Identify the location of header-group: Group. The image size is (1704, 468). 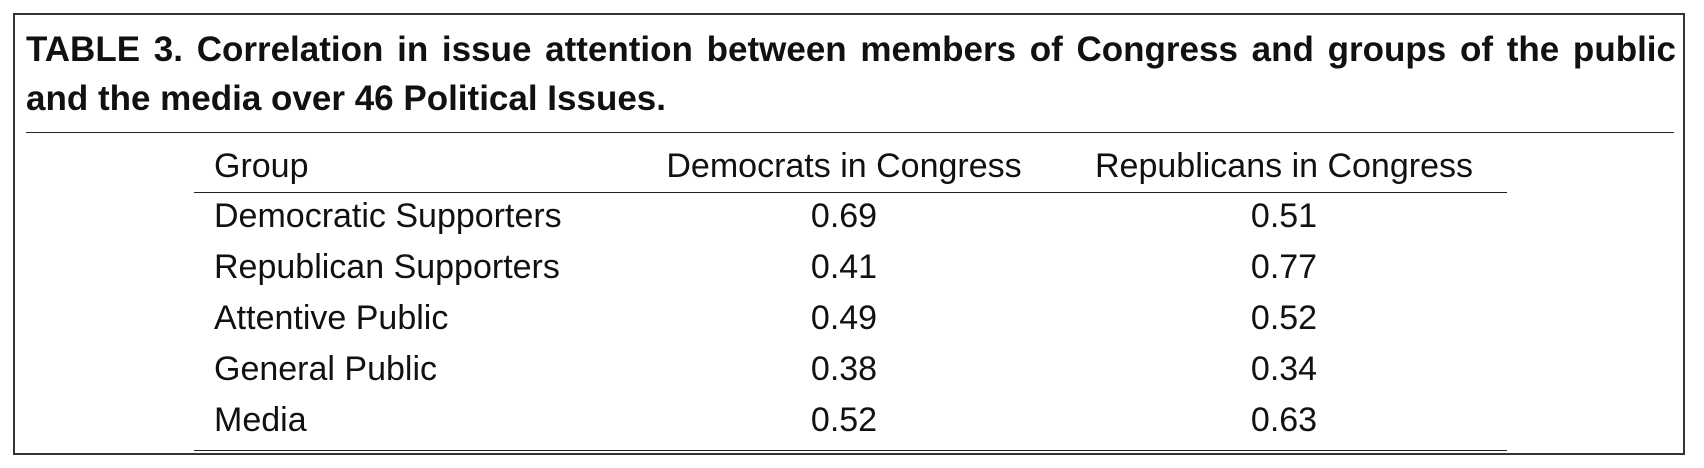
(261, 166).